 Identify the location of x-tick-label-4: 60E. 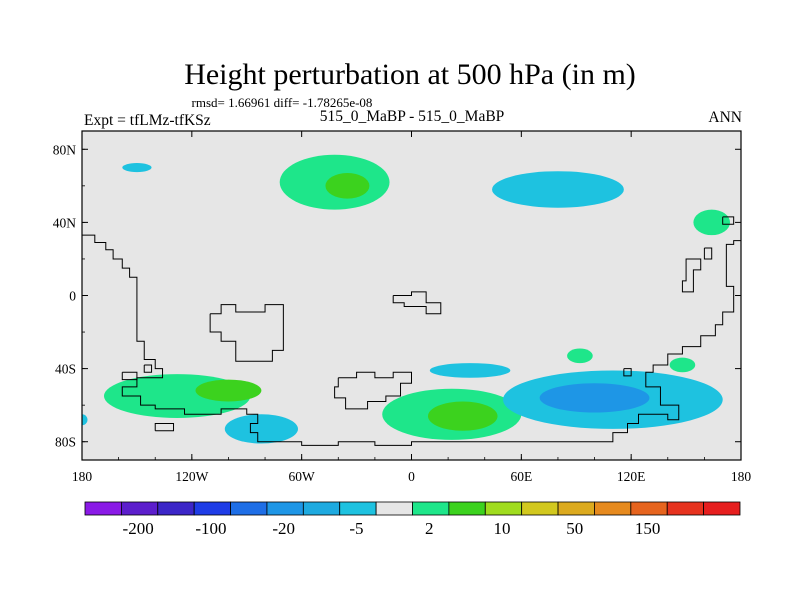
(521, 476).